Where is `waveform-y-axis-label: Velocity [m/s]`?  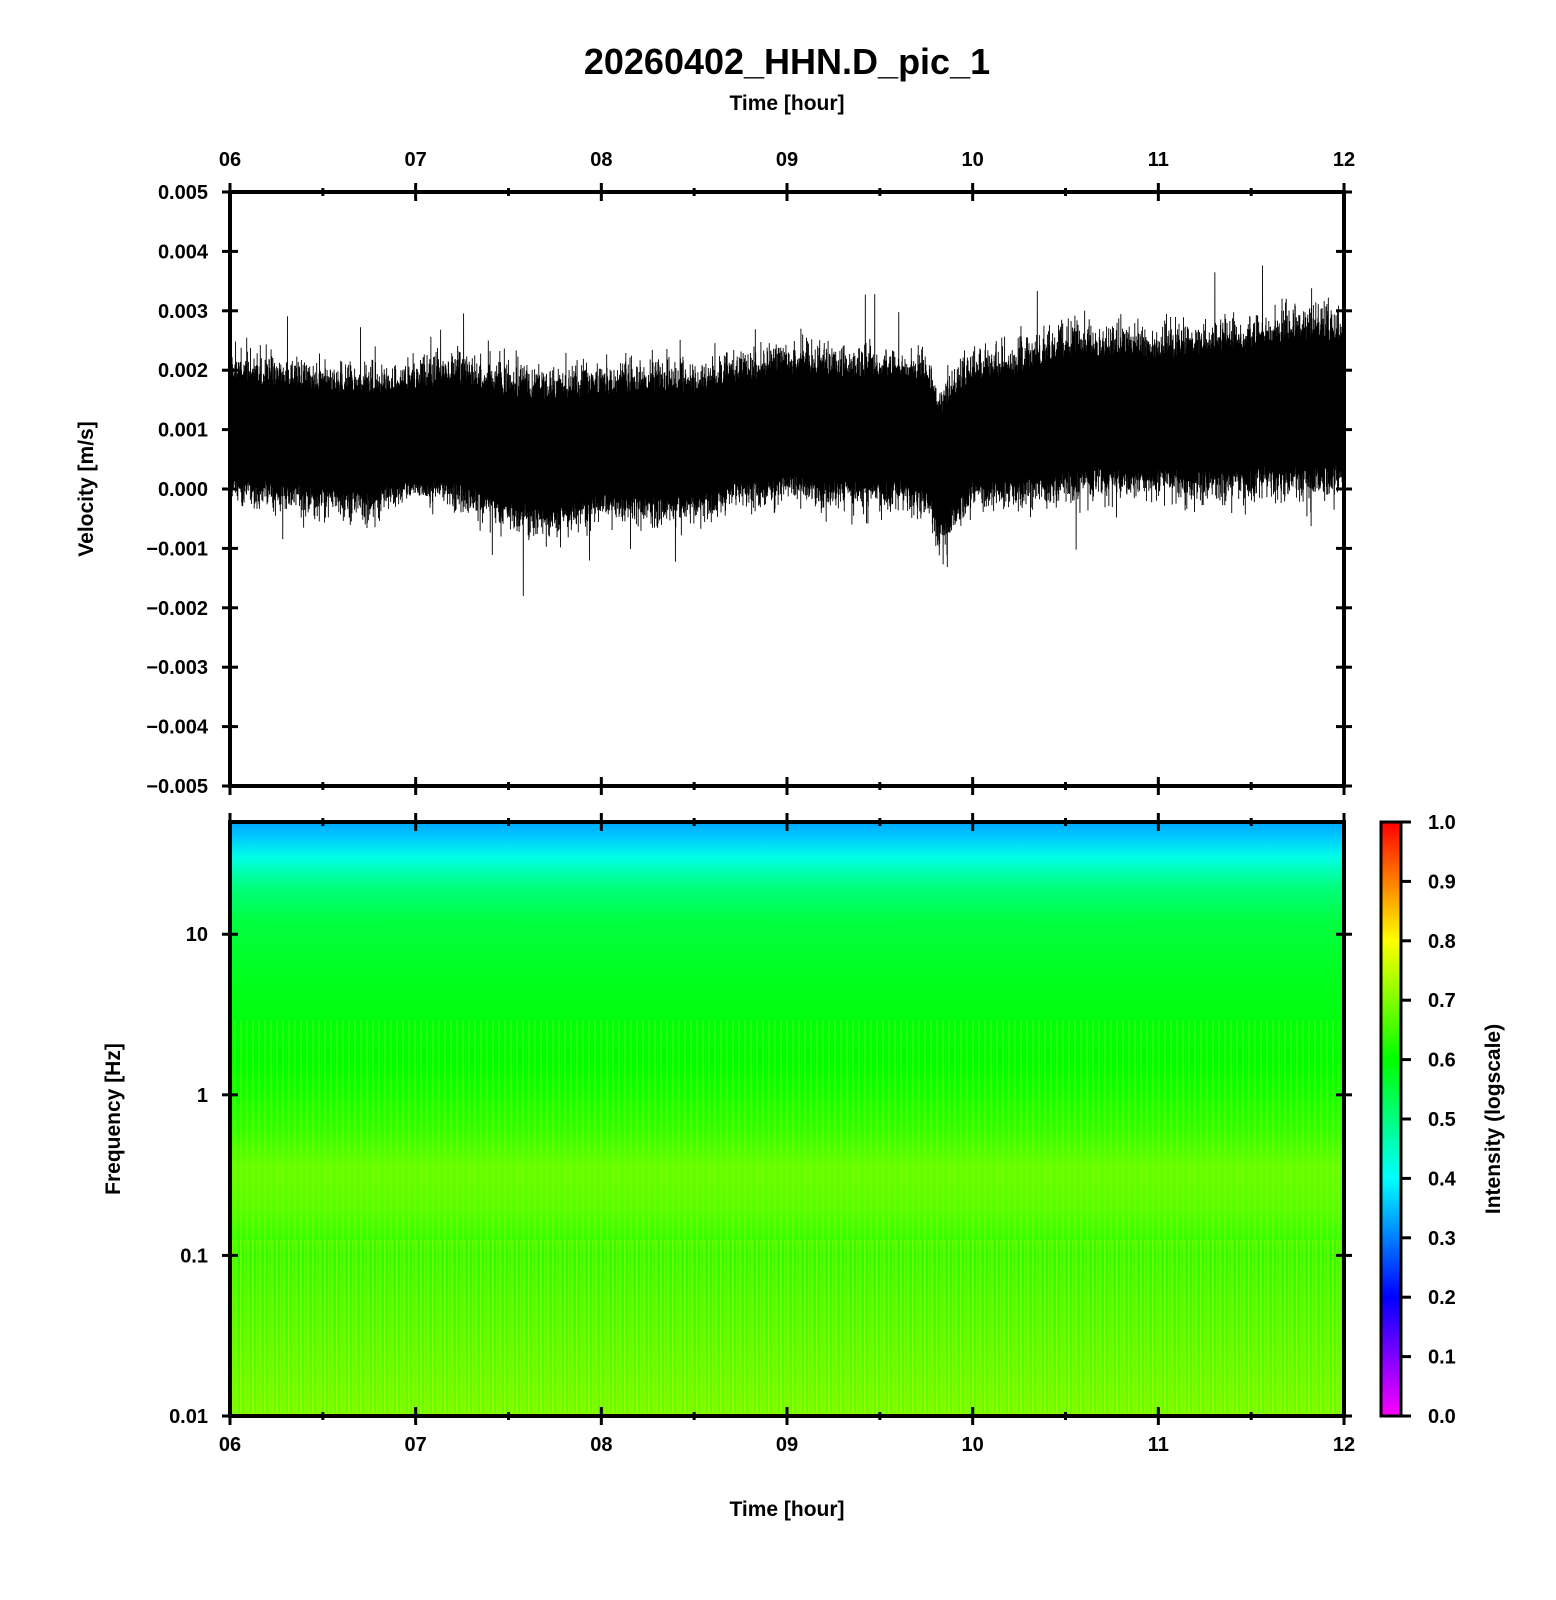
waveform-y-axis-label: Velocity [m/s] is located at coordinates (86, 488).